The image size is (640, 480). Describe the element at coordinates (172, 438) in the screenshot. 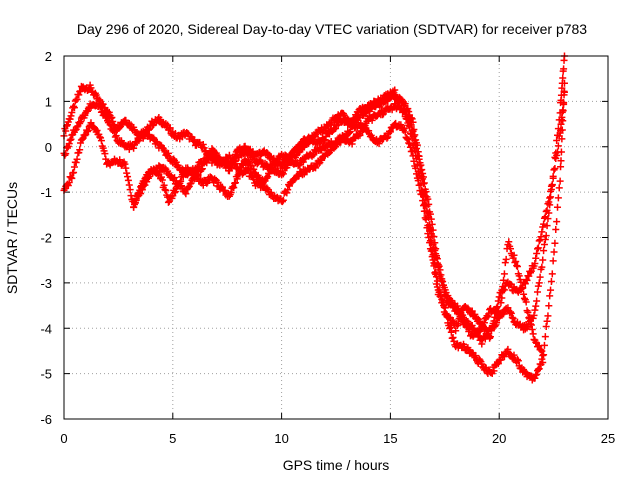

I see `x-tick-label: 5` at that location.